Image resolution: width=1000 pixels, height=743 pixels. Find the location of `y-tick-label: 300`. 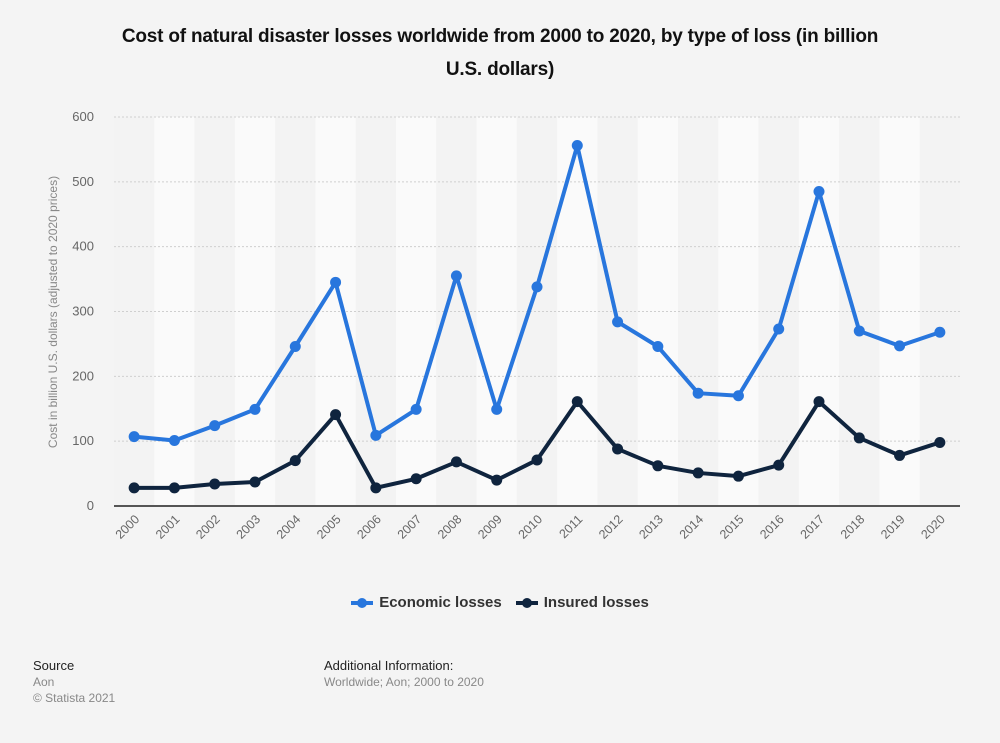

y-tick-label: 300 is located at coordinates (83, 311).